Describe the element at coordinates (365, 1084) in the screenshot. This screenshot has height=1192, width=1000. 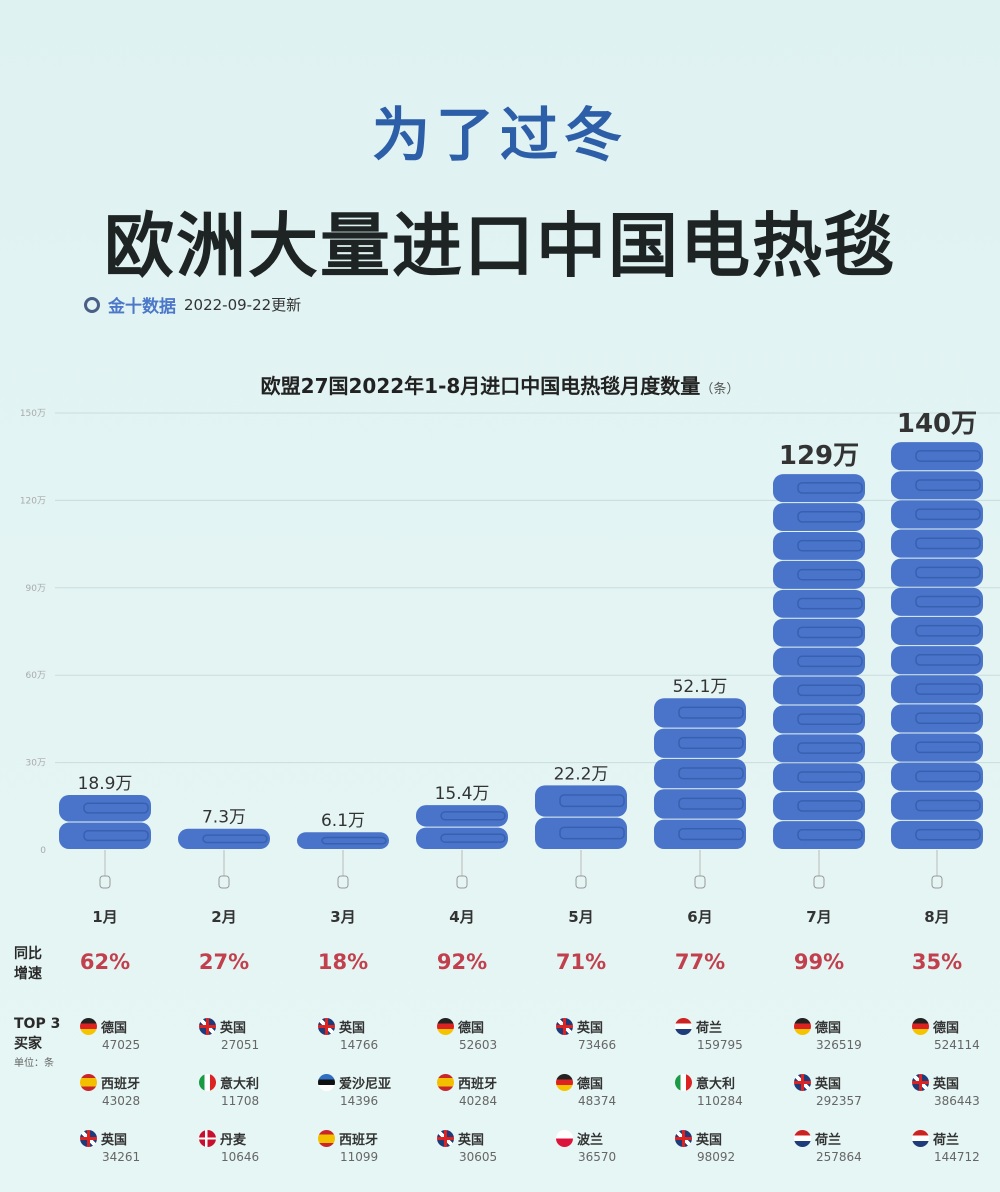
I see `buyer-country: 爱沙尼亚` at that location.